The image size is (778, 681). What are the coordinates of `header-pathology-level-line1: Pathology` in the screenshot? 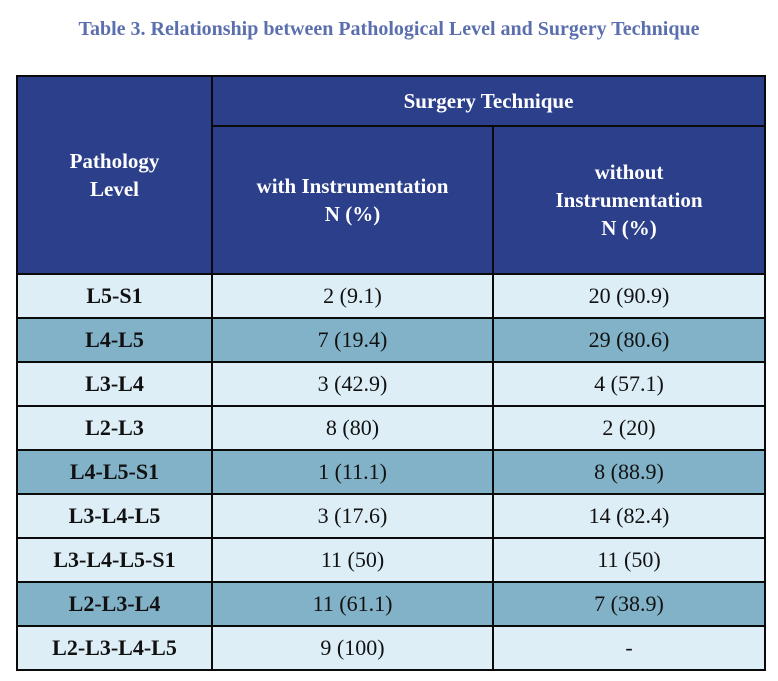 It's located at (114, 161).